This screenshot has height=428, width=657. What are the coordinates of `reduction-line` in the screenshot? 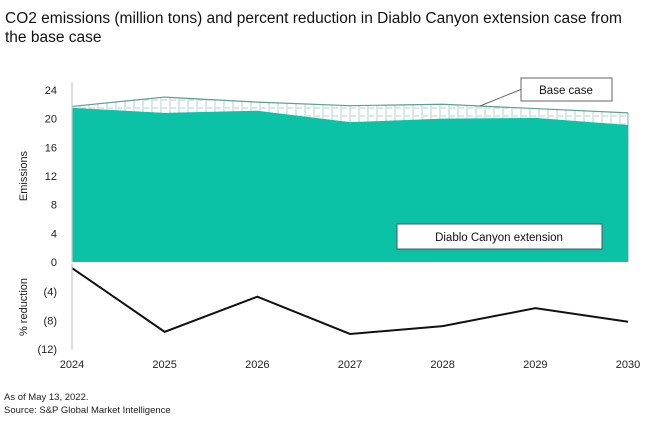 It's located at (350, 301).